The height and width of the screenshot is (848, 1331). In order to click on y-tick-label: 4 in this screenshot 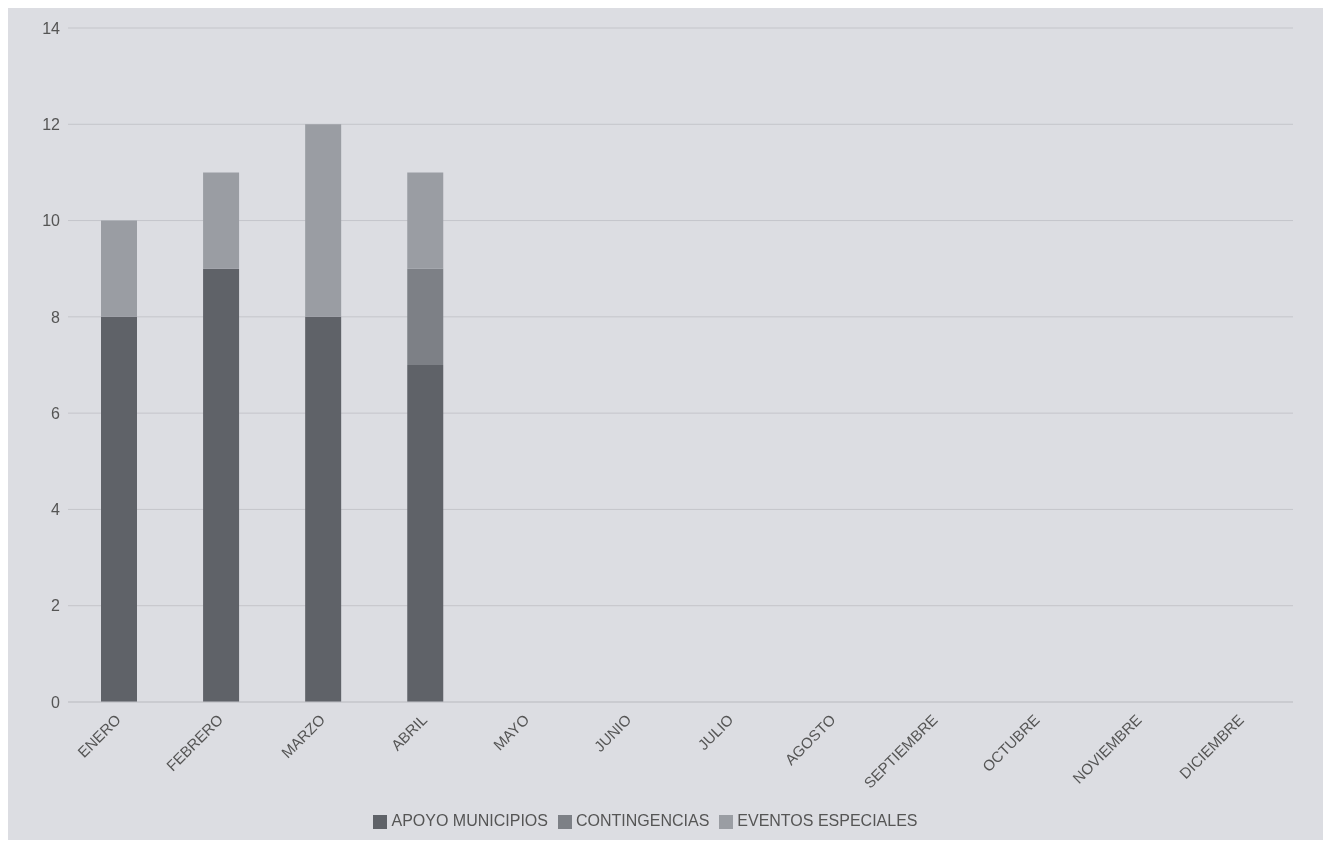, I will do `click(56, 510)`.